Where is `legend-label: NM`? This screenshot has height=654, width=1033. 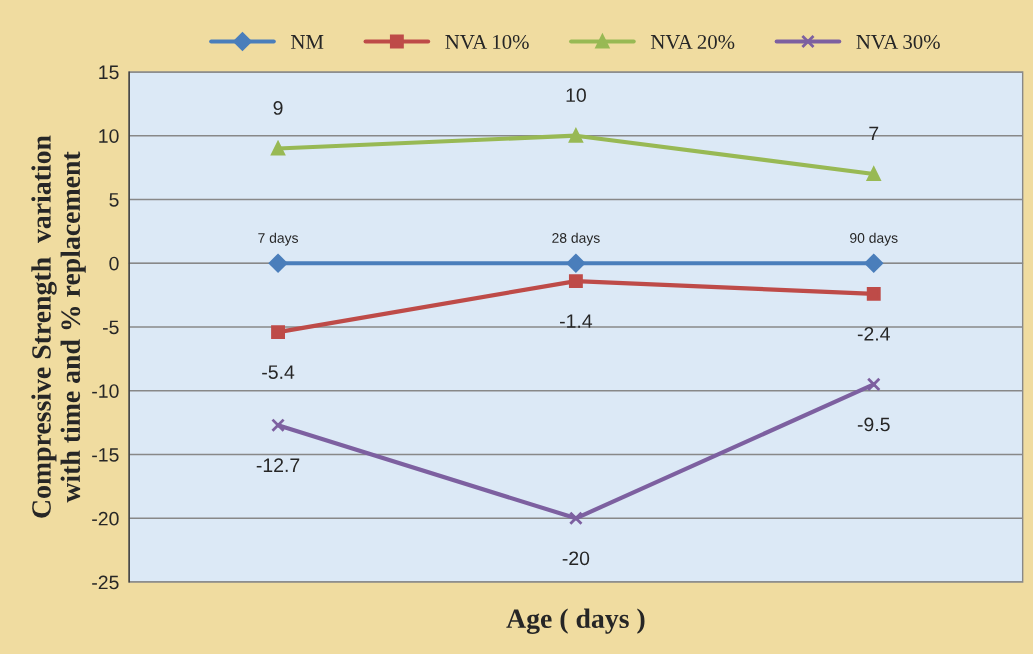
legend-label: NM is located at coordinates (307, 42).